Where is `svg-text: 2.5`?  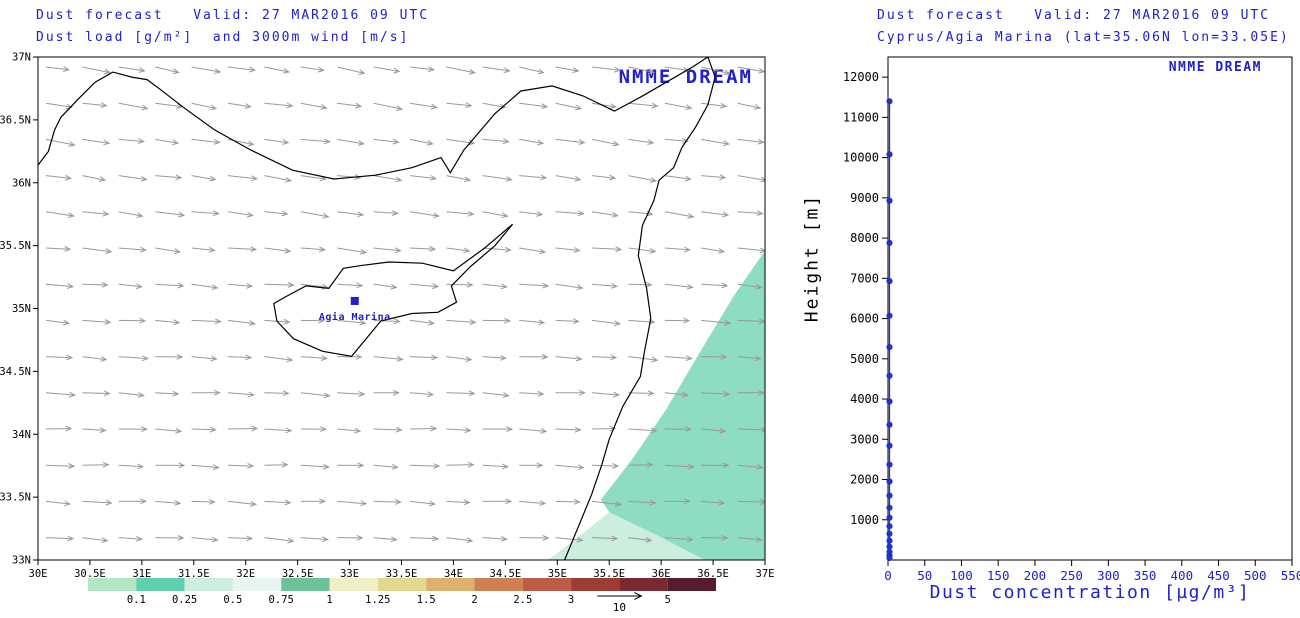
svg-text: 2.5 is located at coordinates (522, 600).